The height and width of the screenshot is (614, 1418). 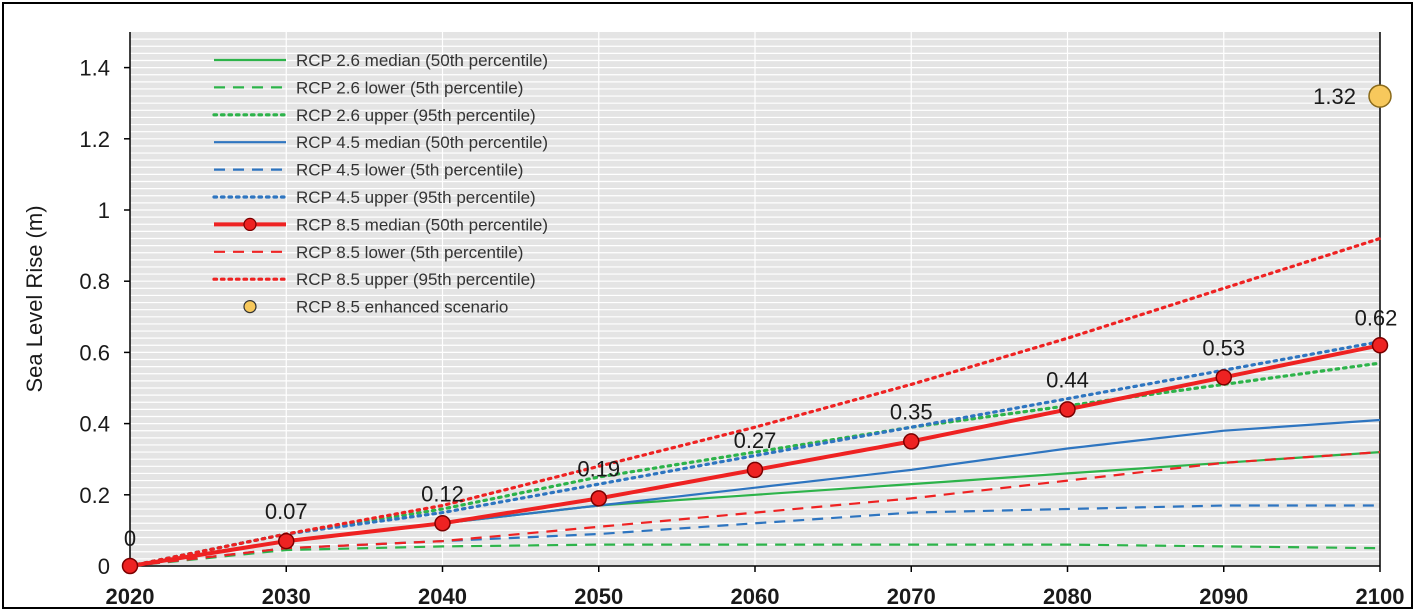 I want to click on y-tick-label: 1.2, so click(x=94, y=139).